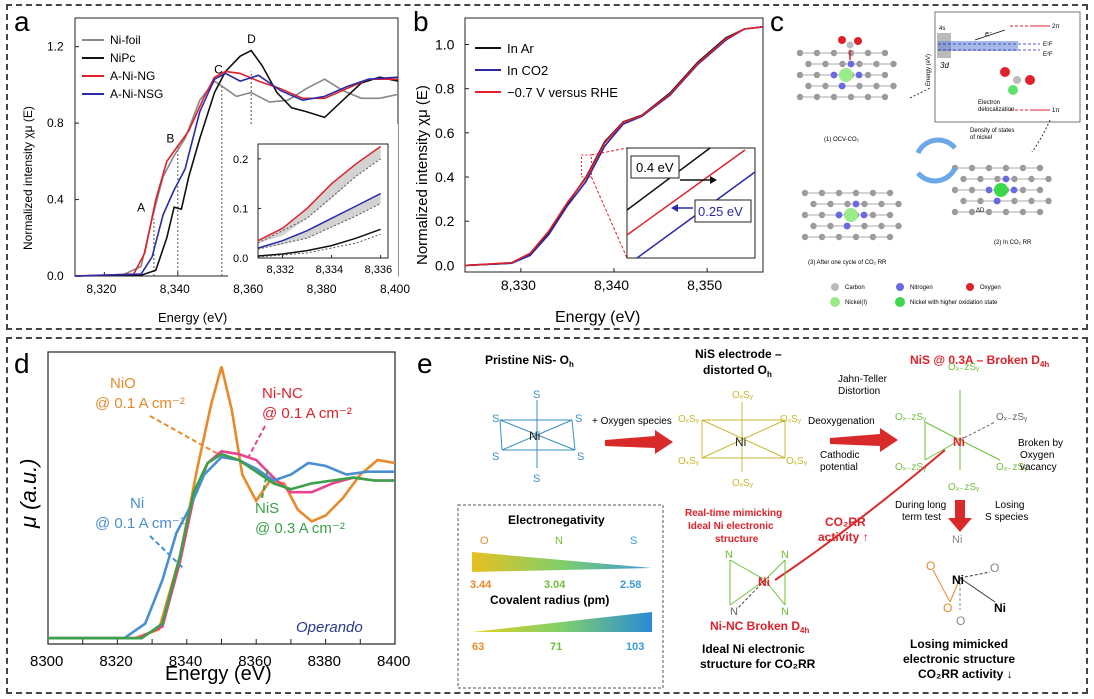 Image resolution: width=1094 pixels, height=699 pixels. Describe the element at coordinates (841, 421) in the screenshot. I see `arrow-deox-label: Deoxygenation` at that location.